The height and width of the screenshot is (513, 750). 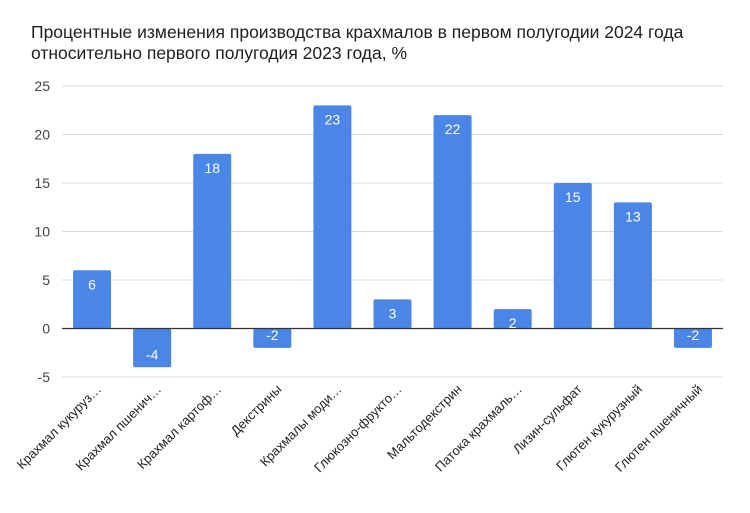 I want to click on y-tick-label: 15, so click(x=42, y=183).